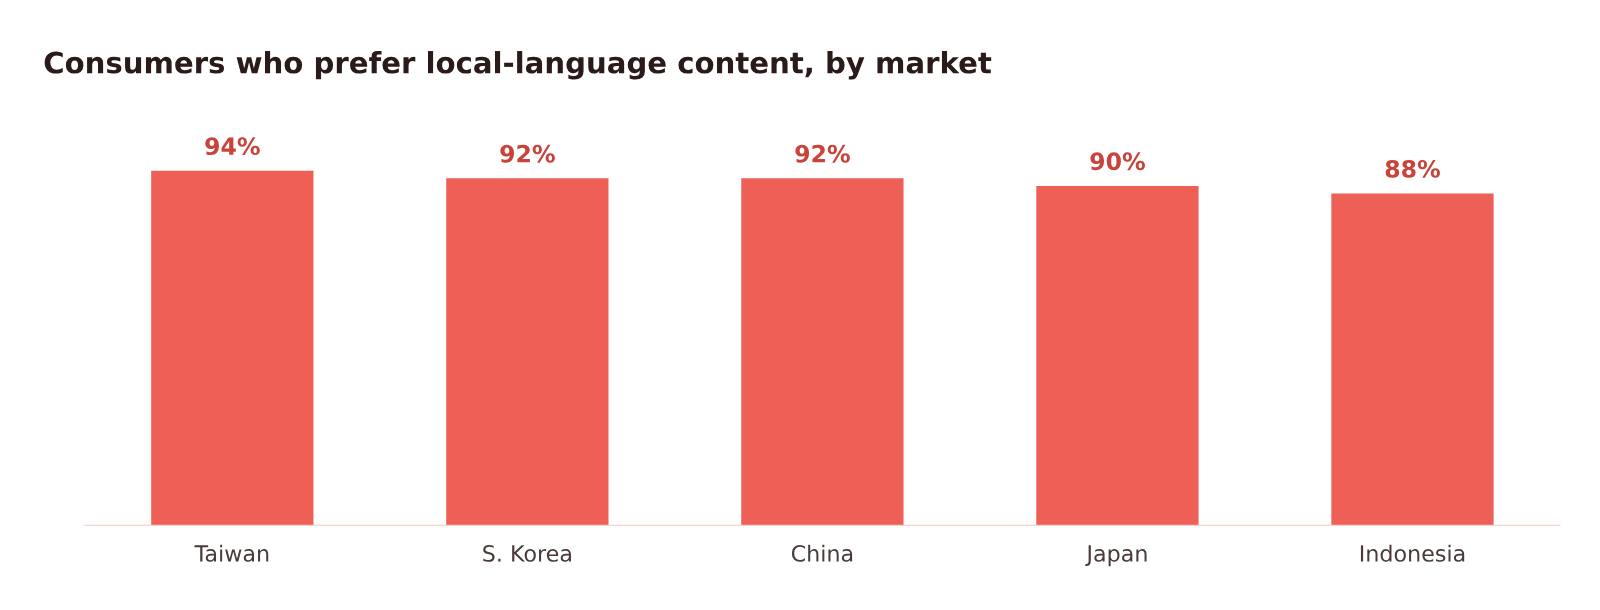 This screenshot has height=610, width=1600. What do you see at coordinates (1412, 168) in the screenshot?
I see `data-label: 88%` at bounding box center [1412, 168].